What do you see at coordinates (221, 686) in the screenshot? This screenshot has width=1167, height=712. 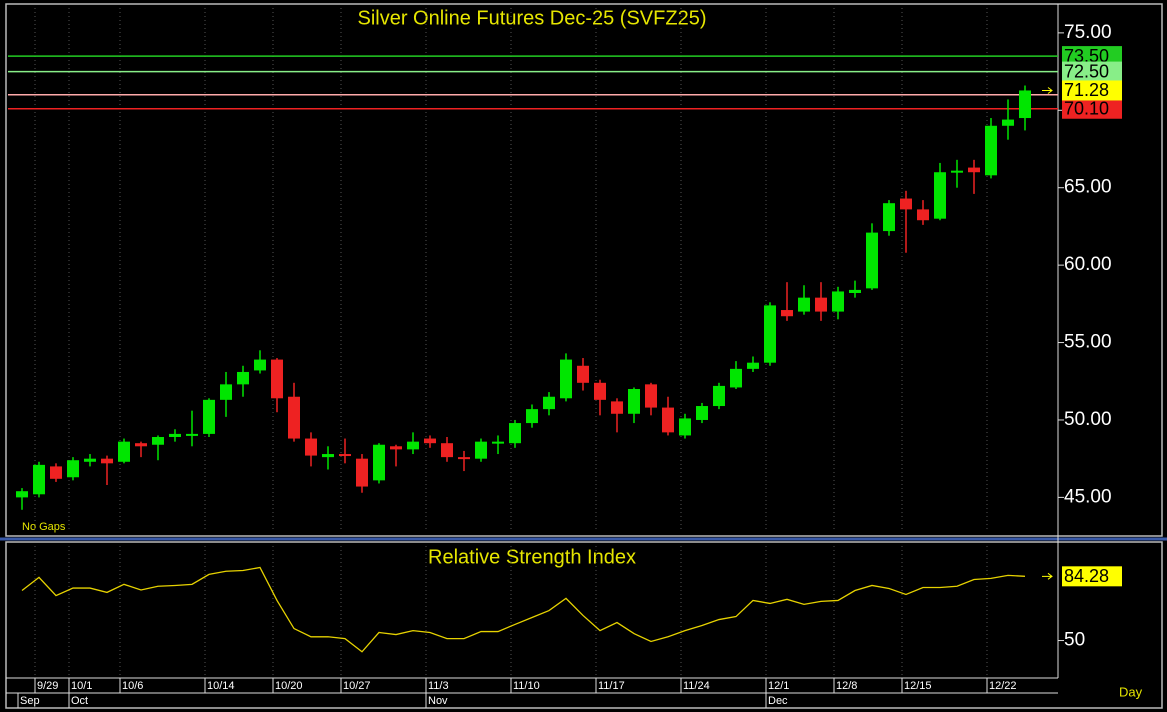 I see `date-label: 10/14` at bounding box center [221, 686].